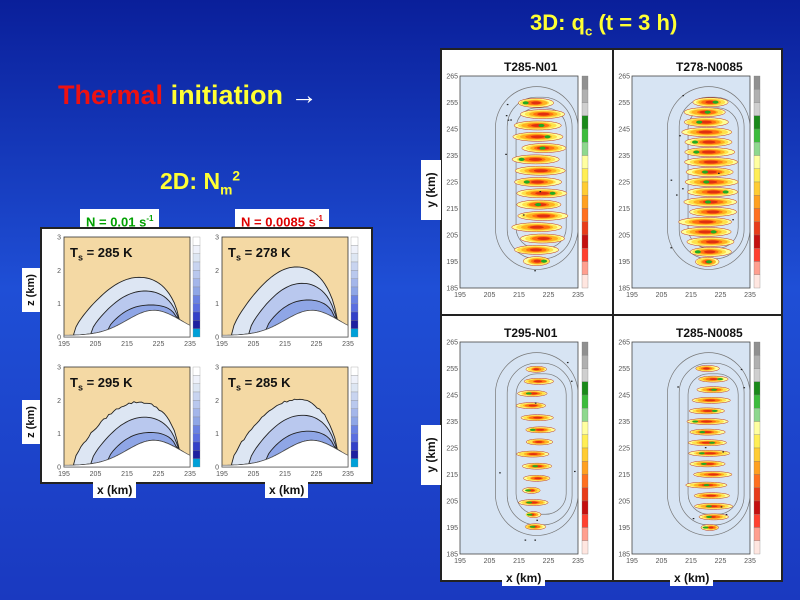  Describe the element at coordinates (59, 304) in the screenshot. I see `y-tick-label: 1` at that location.